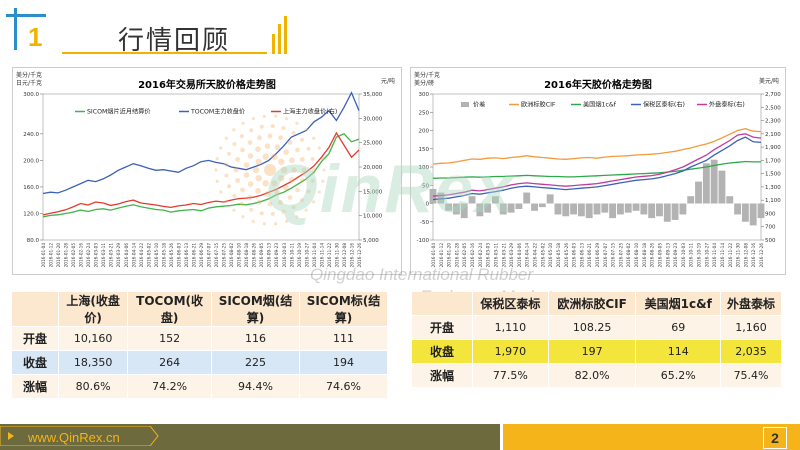  What do you see at coordinates (231, 255) in the screenshot?
I see `x-tick-label: 2016-08-02` at bounding box center [231, 255].